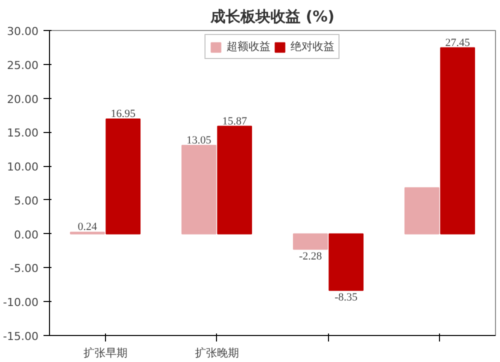 The height and width of the screenshot is (362, 500). What do you see at coordinates (23, 65) in the screenshot?
I see `y-tick-label: 25.00` at bounding box center [23, 65].